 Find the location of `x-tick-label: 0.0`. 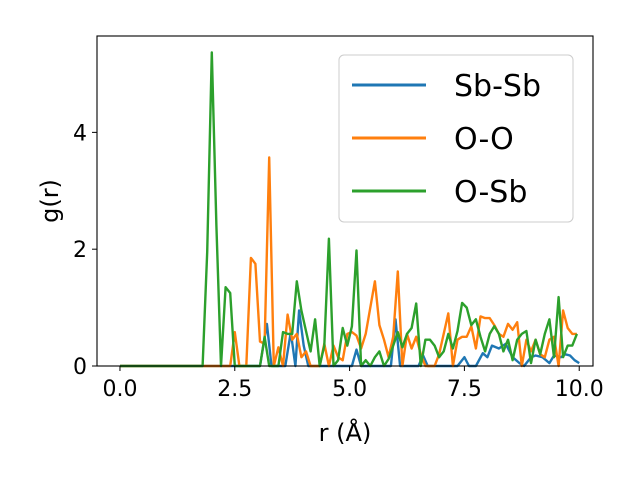

x-tick-label: 0.0 is located at coordinates (119, 389).